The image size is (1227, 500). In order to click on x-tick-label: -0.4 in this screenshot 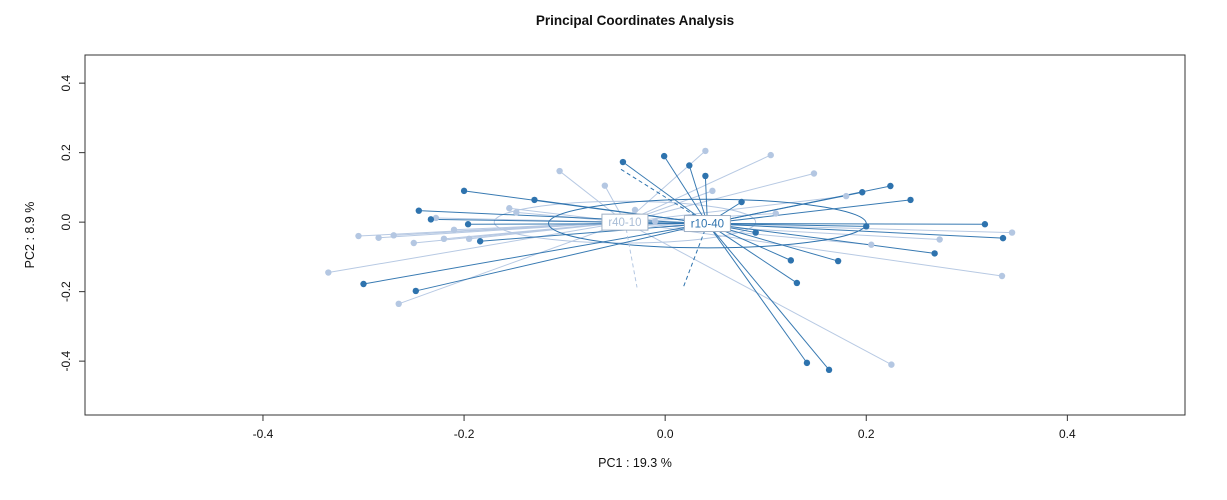, I will do `click(263, 434)`.